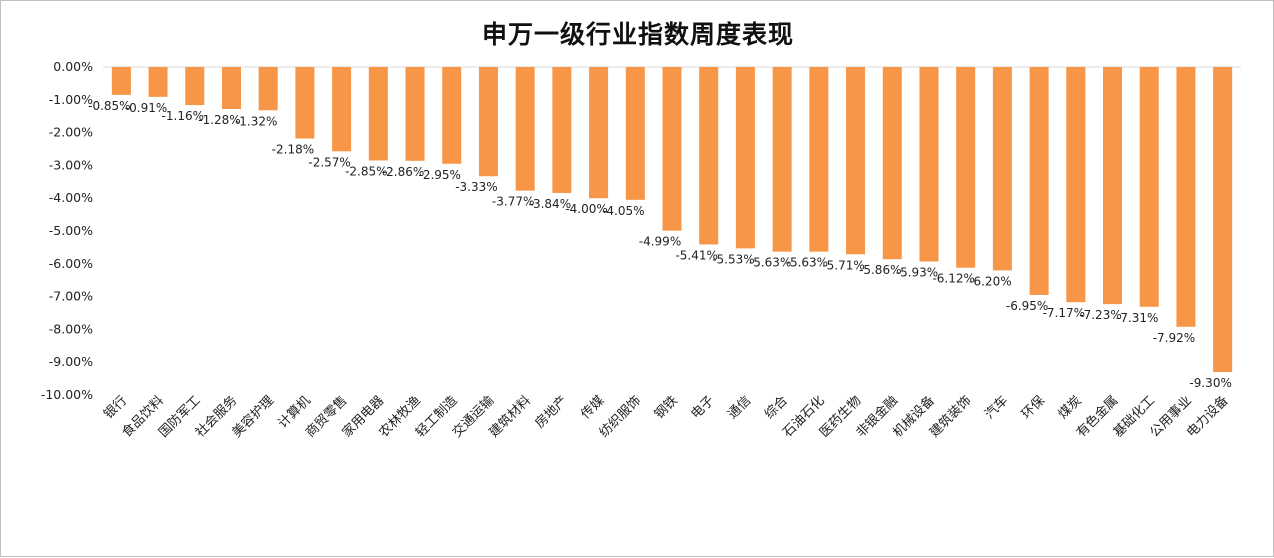  What do you see at coordinates (1027, 306) in the screenshot?
I see `data-label: -6.95%` at bounding box center [1027, 306].